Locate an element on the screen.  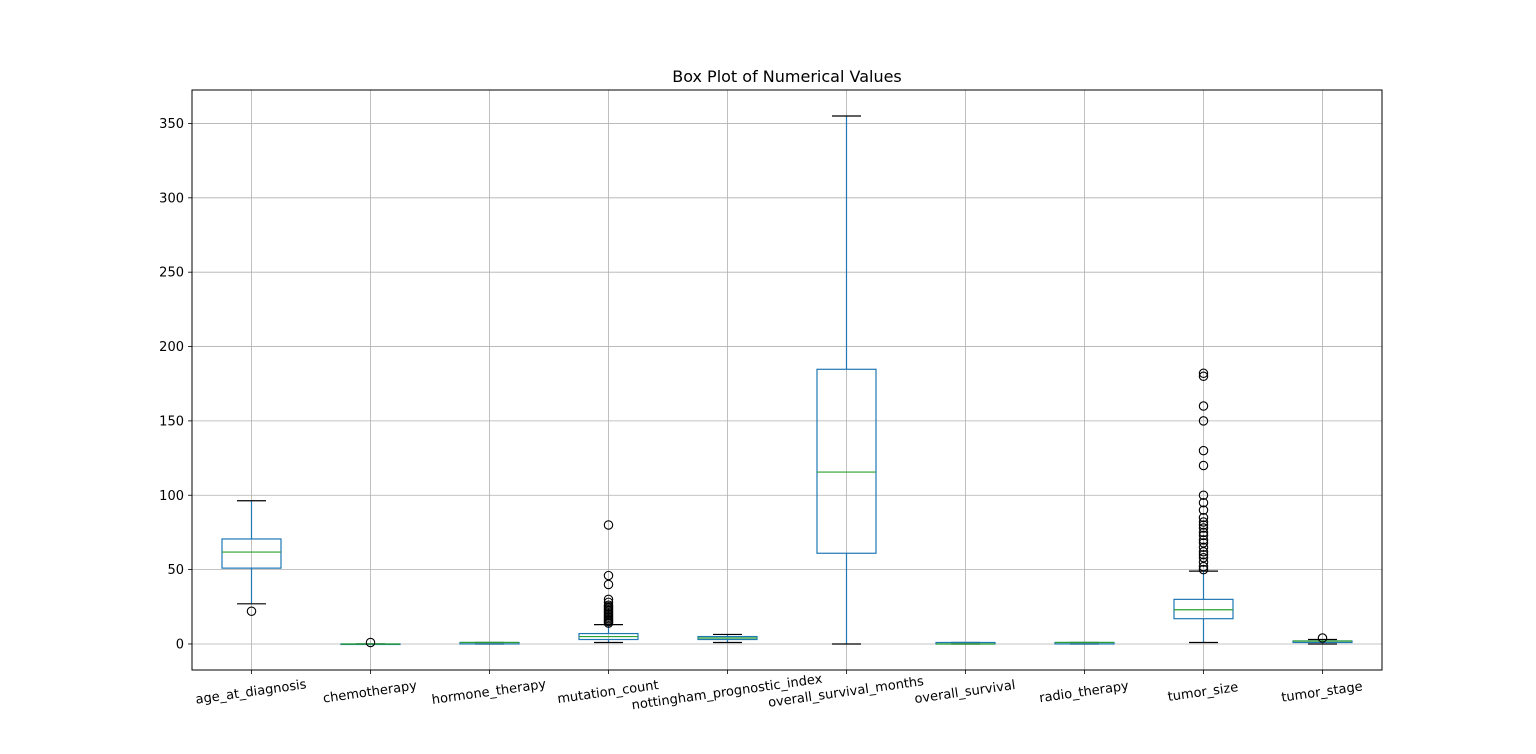
box-overall_survival is located at coordinates (965, 643).